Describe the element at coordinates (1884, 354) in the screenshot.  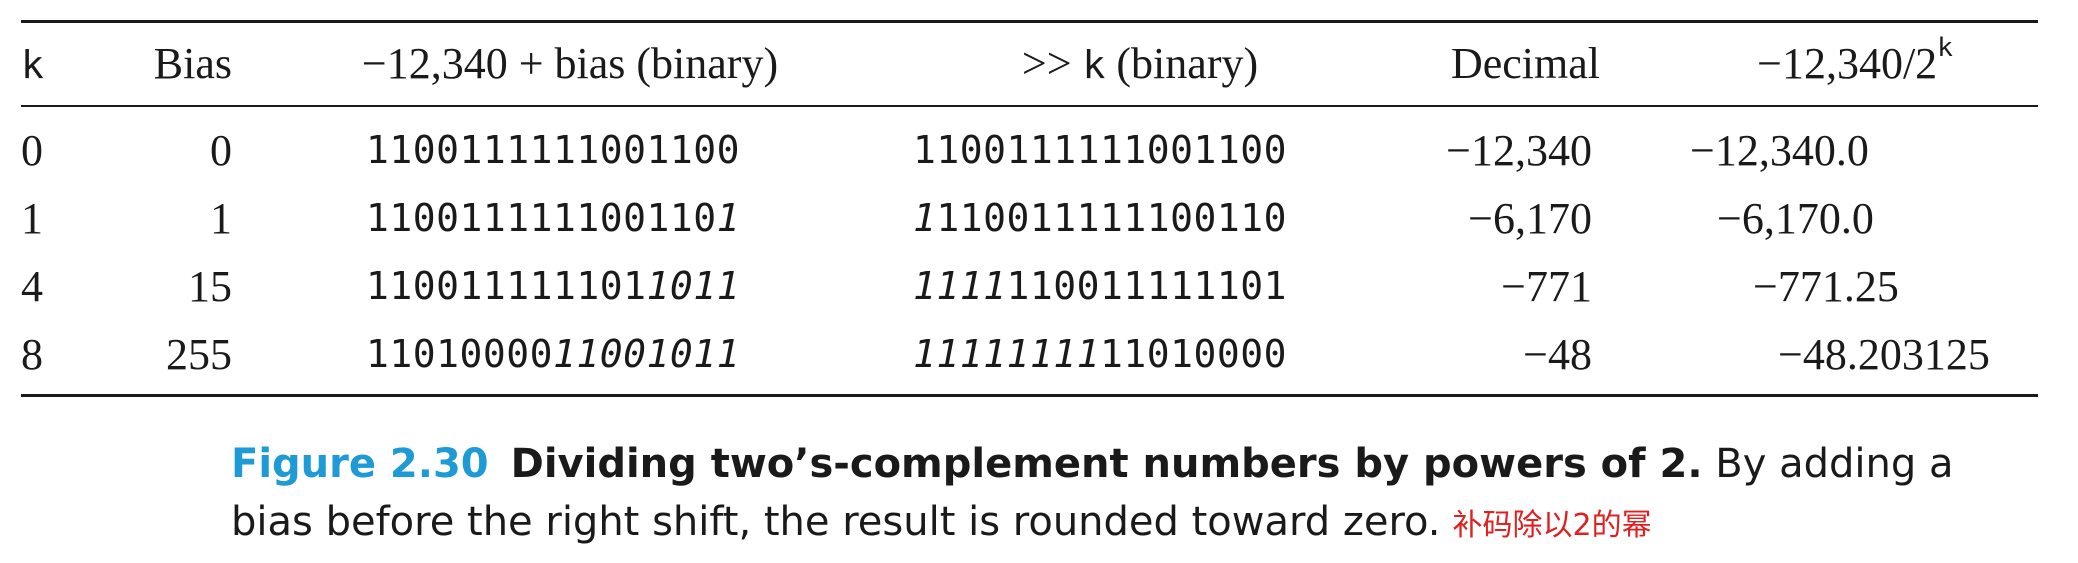
I see `cell-quotient: −48.203125` at that location.